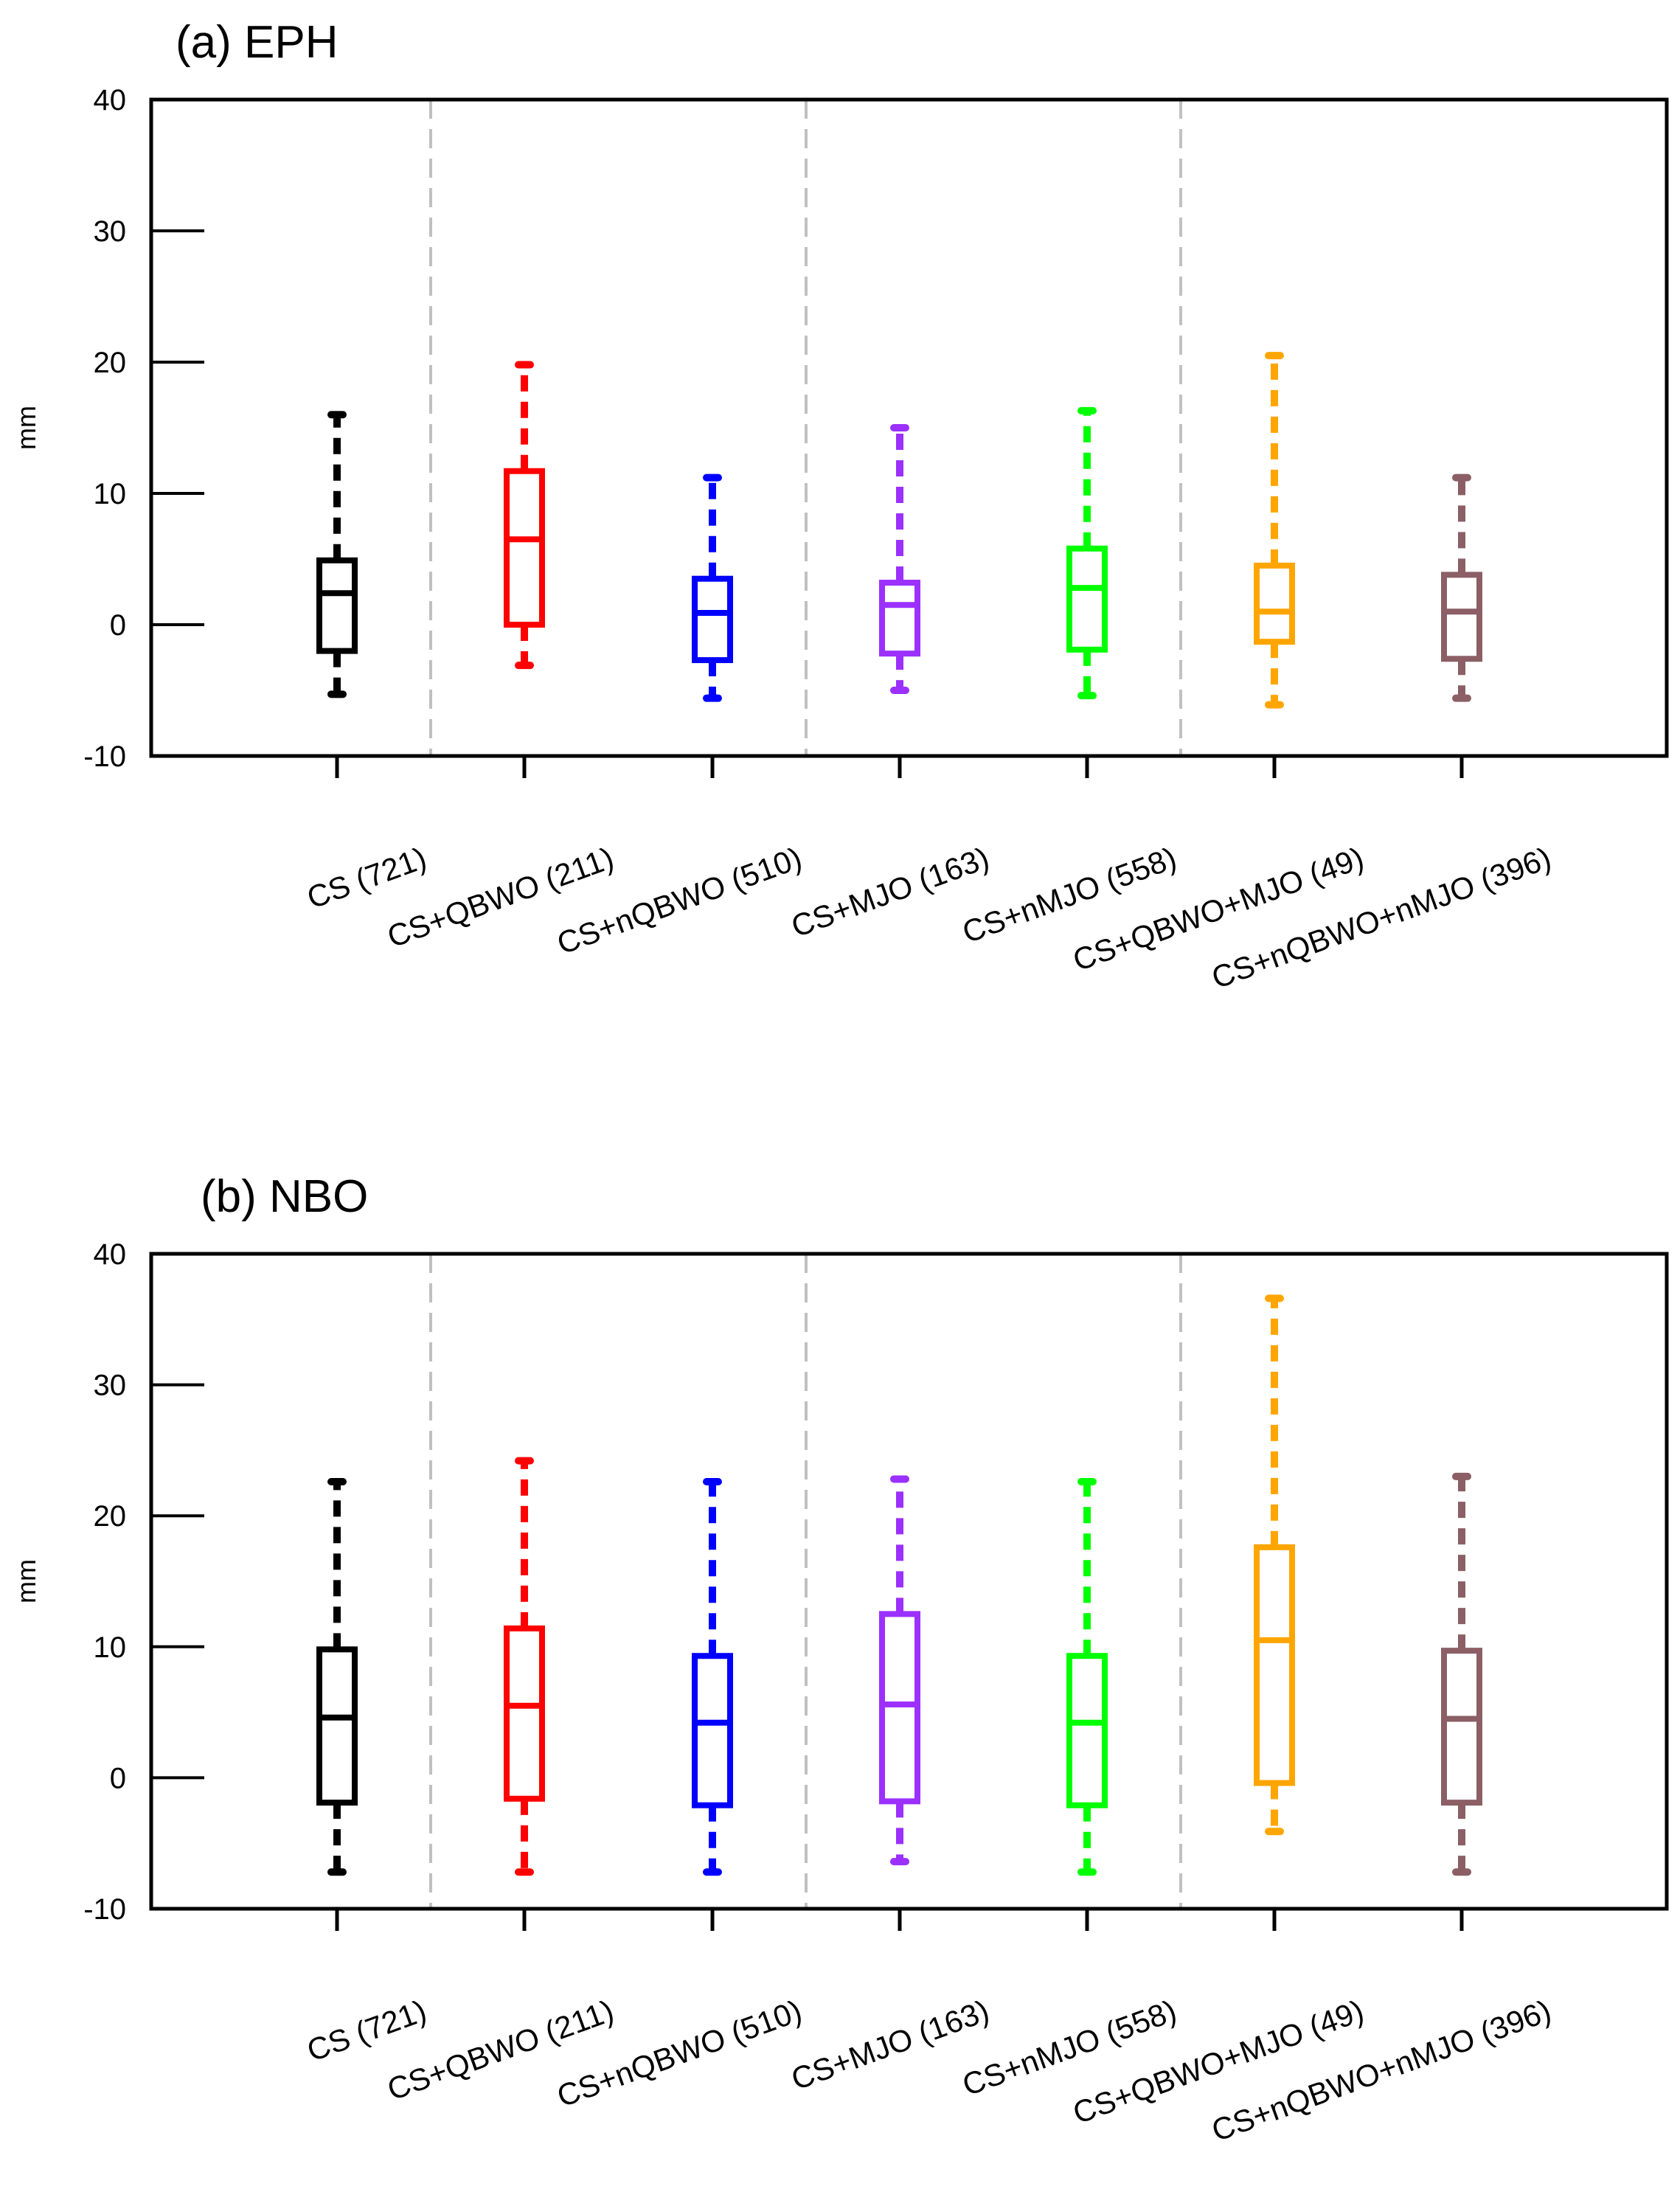 The image size is (1680, 2189). Describe the element at coordinates (284, 1196) in the screenshot. I see `chart-title: (b) NBO` at that location.